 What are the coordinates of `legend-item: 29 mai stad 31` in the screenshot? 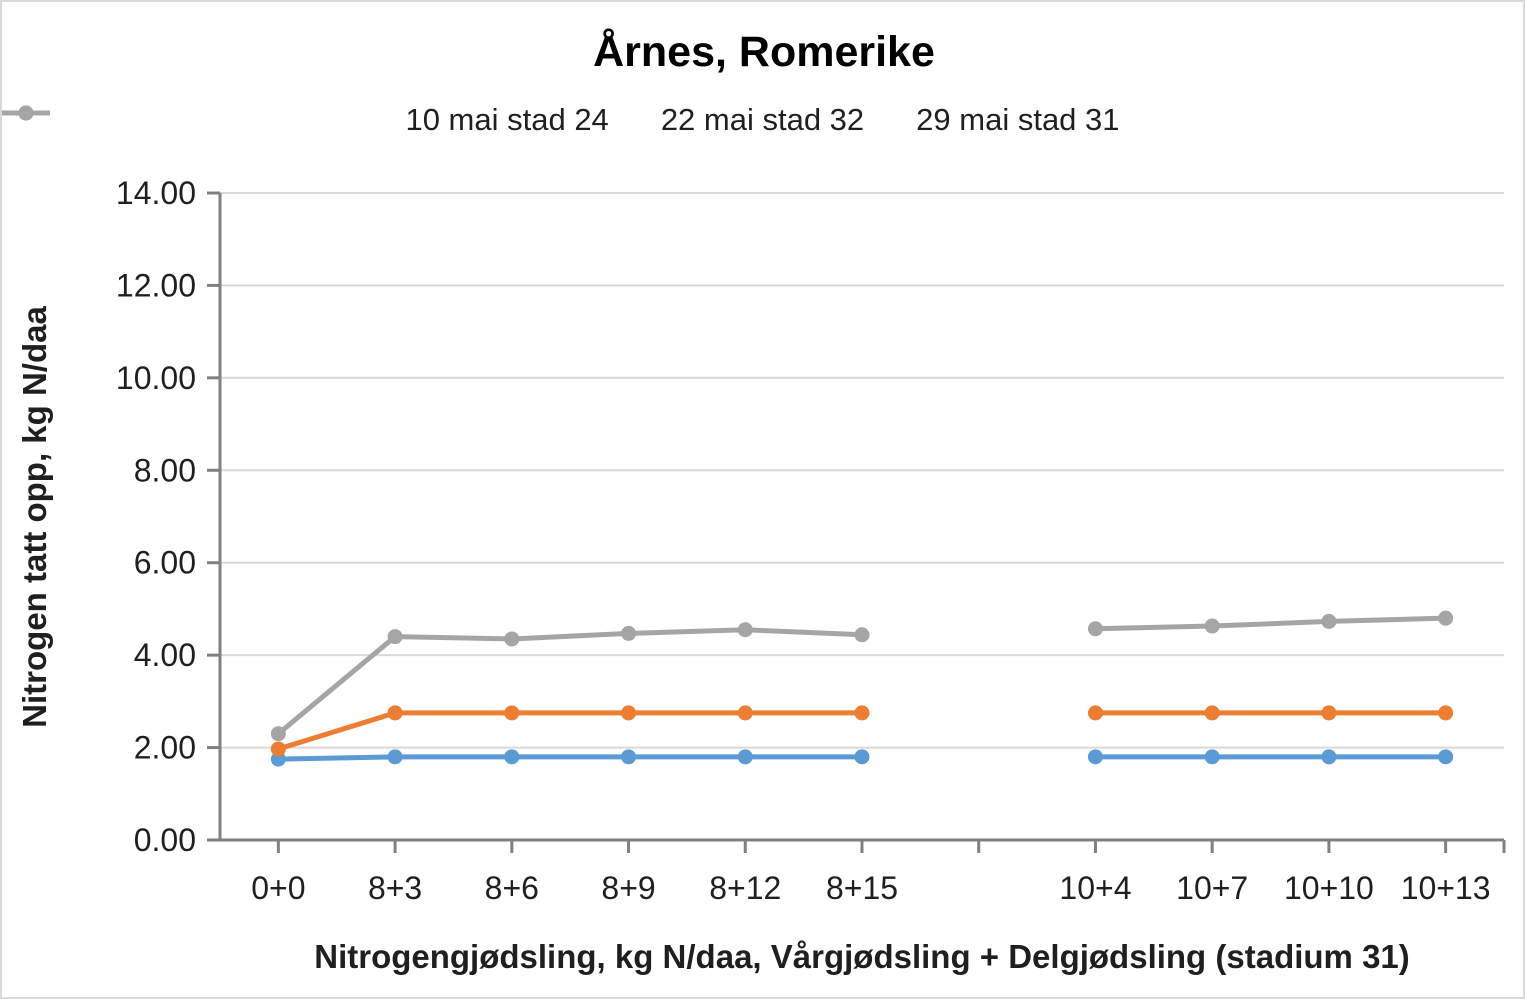 It's located at (561, 120).